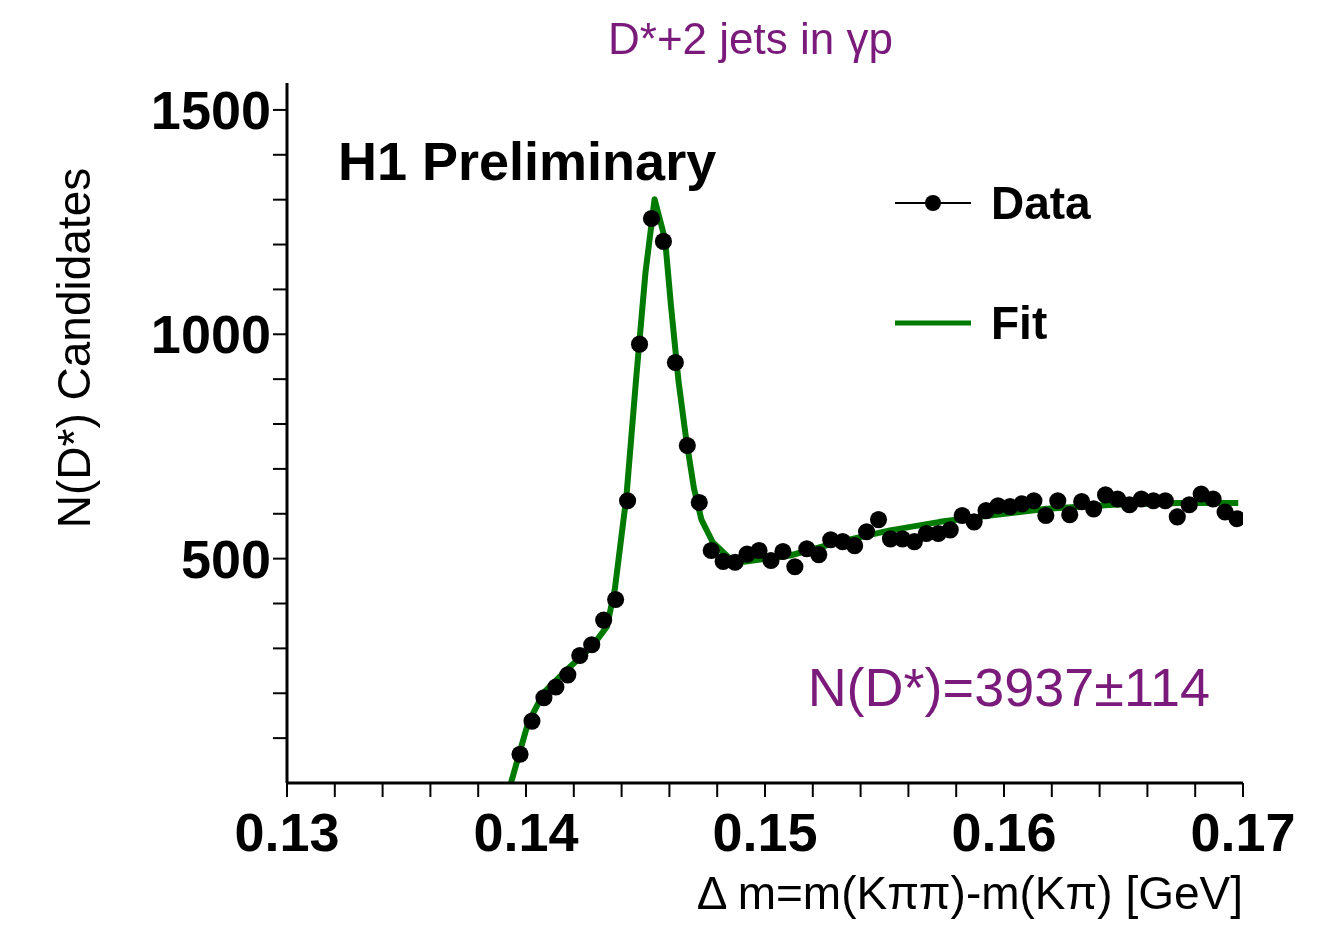 The width and height of the screenshot is (1331, 930). I want to click on annotation: N(D*)=3937±114, so click(1008, 687).